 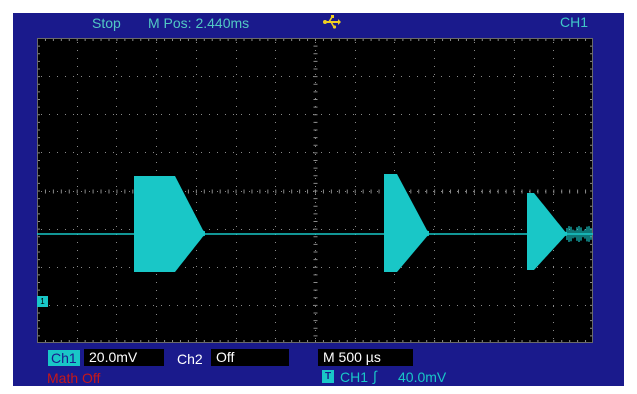 I want to click on acquisition-status: Stop, so click(x=106, y=23).